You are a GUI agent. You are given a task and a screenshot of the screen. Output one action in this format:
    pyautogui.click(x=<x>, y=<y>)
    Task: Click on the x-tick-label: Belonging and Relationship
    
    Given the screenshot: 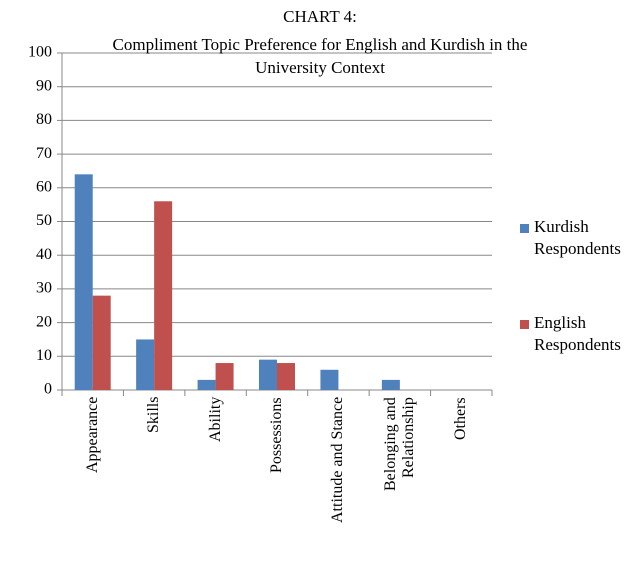 What is the action you would take?
    pyautogui.click(x=399, y=444)
    